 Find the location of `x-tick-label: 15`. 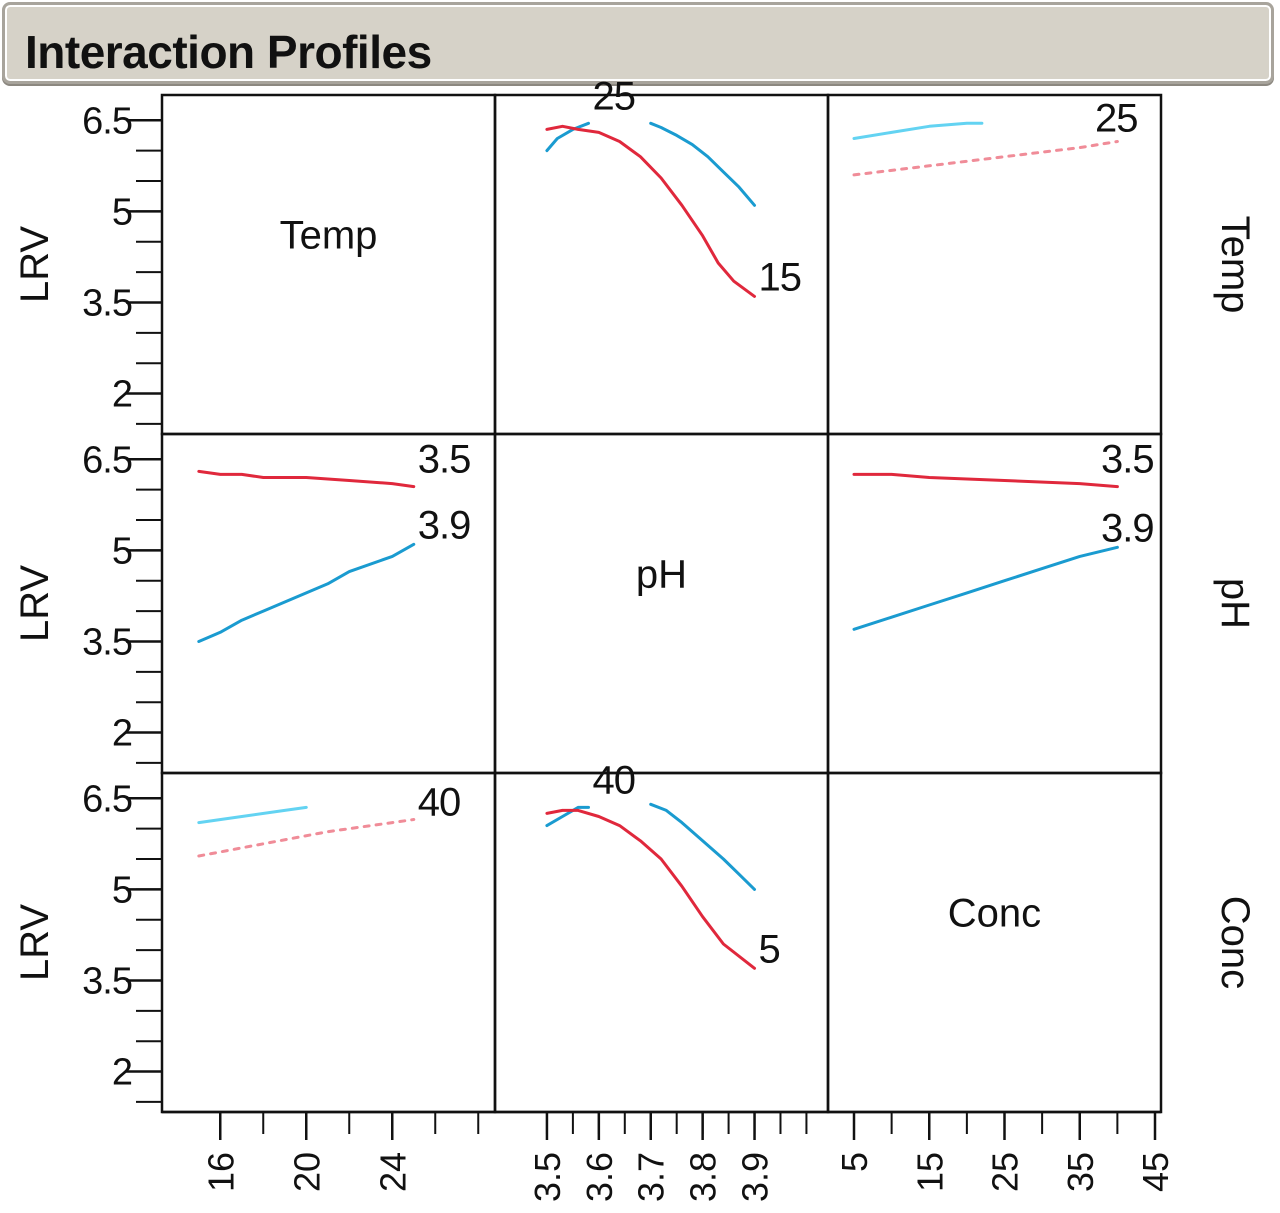

x-tick-label: 15 is located at coordinates (929, 1172).